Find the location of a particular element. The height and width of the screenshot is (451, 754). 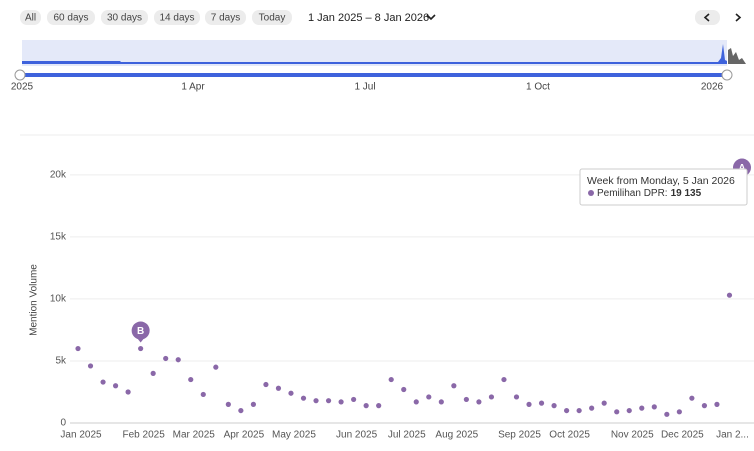

y-axis-title: Mention Volume is located at coordinates (34, 300).